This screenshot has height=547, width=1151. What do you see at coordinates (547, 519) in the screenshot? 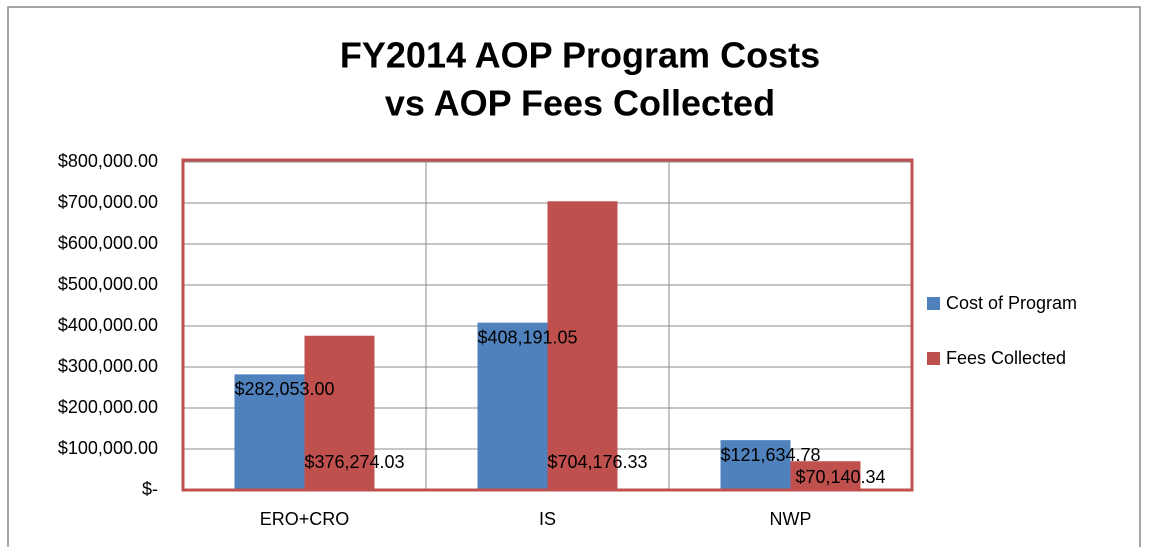
I see `x-tick-label: IS` at bounding box center [547, 519].